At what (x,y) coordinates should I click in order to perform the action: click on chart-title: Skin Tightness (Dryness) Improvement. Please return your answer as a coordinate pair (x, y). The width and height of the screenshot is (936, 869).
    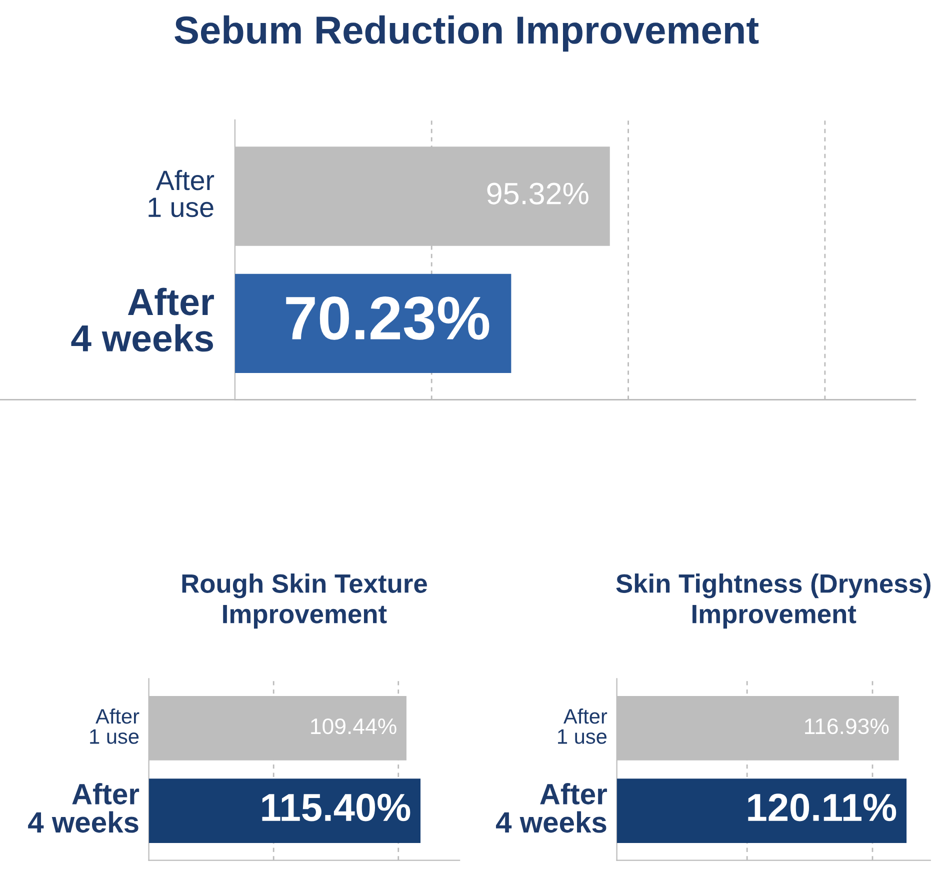
    Looking at the image, I should click on (773, 601).